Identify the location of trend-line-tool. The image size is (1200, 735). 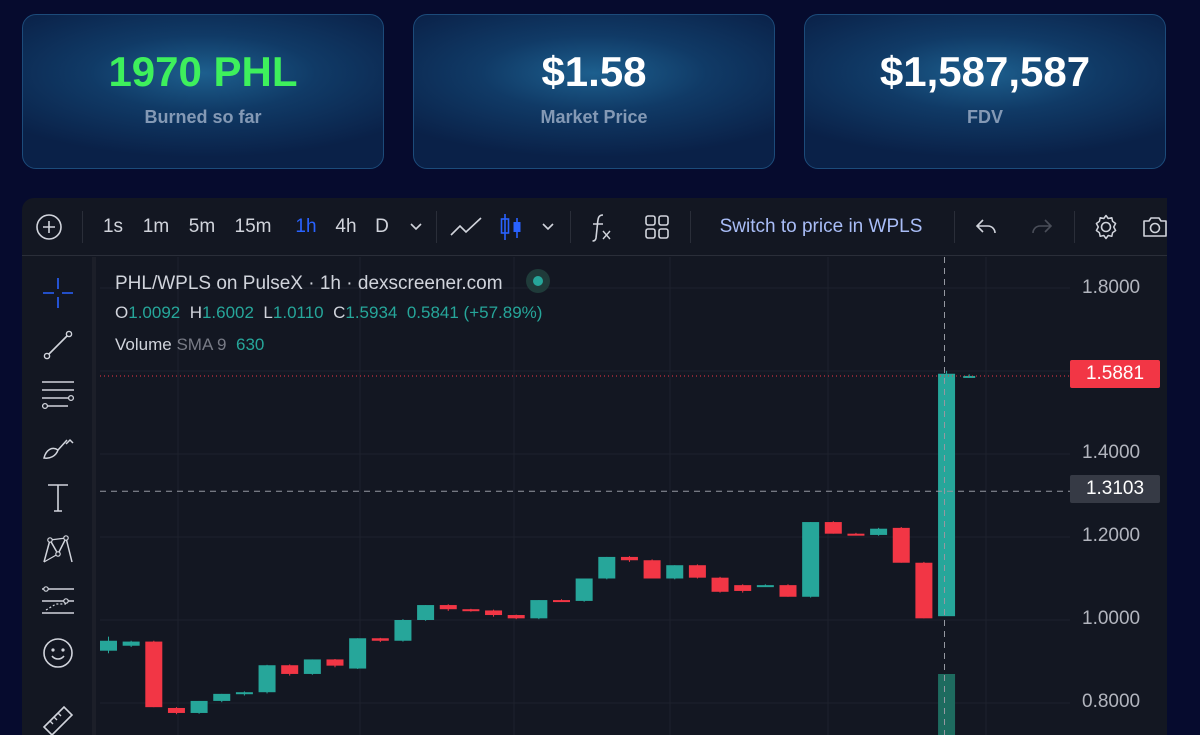
(58, 345).